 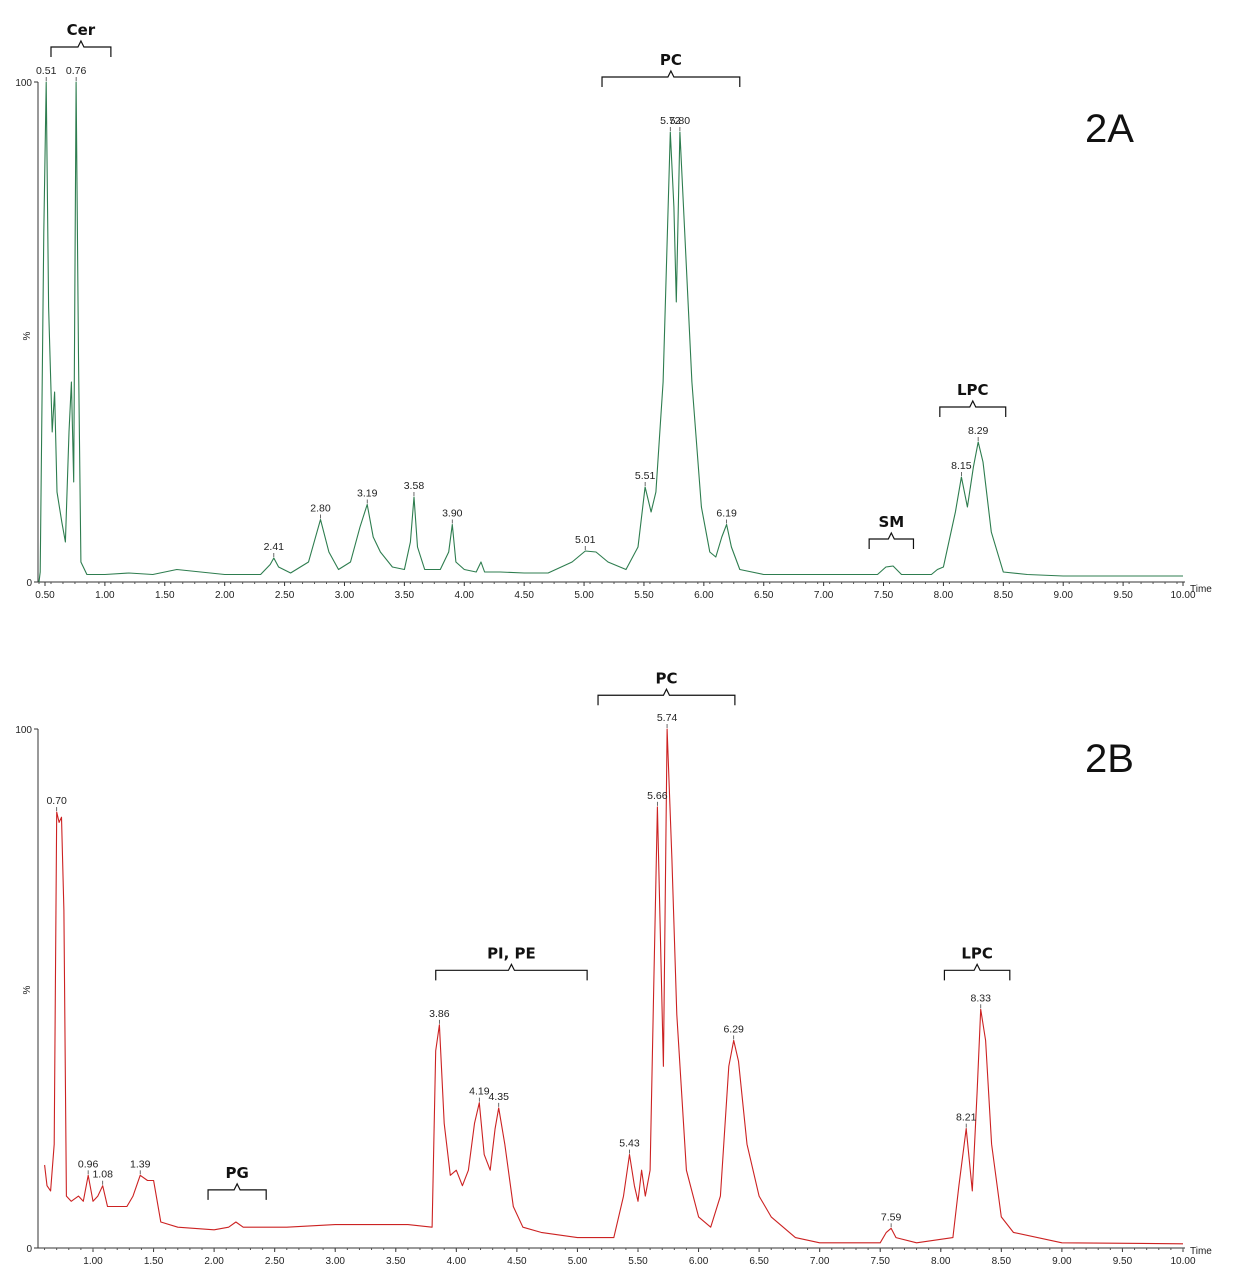 What do you see at coordinates (479, 1092) in the screenshot?
I see `peak-label: 4.19` at bounding box center [479, 1092].